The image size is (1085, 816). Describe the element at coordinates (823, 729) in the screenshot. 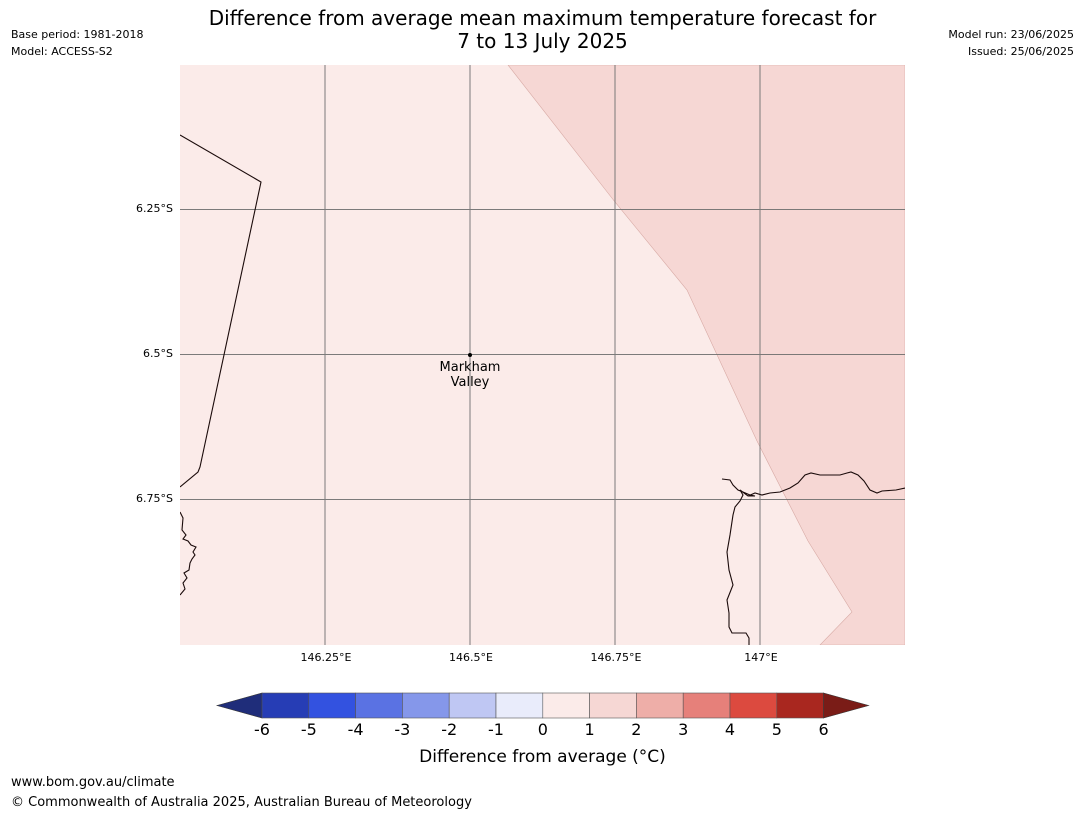

I see `colorbar-tick-label: 6` at that location.